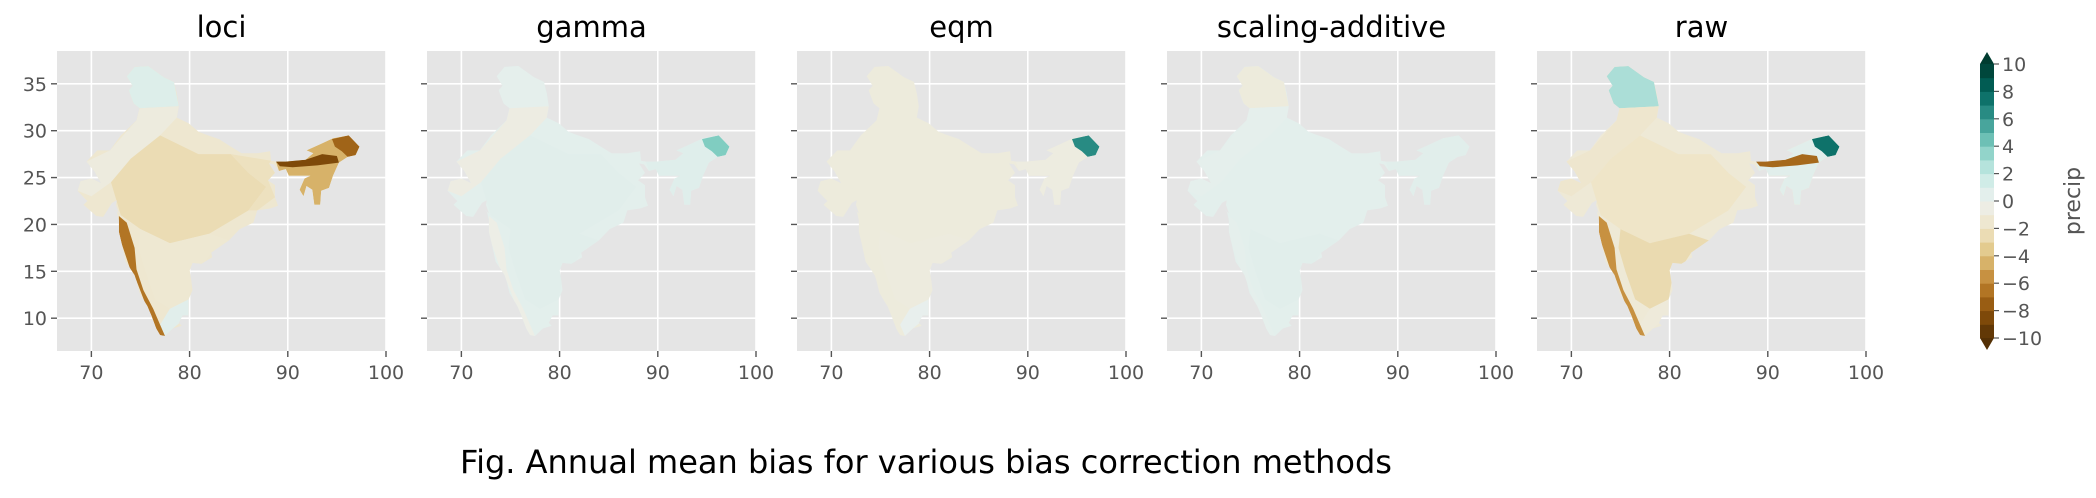 The image size is (2096, 498). Describe the element at coordinates (35, 132) in the screenshot. I see `y-tick-label: 30` at that location.